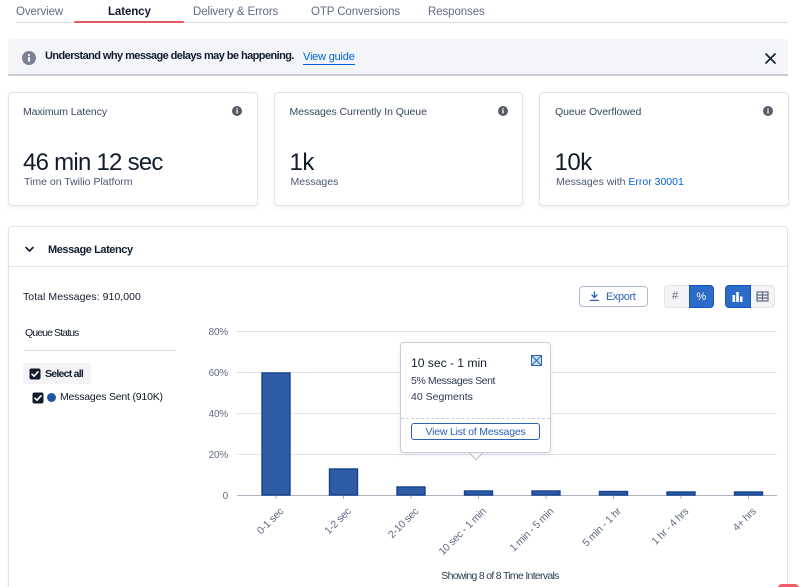 Image resolution: width=800 pixels, height=587 pixels. I want to click on svg-text: 0, so click(226, 496).